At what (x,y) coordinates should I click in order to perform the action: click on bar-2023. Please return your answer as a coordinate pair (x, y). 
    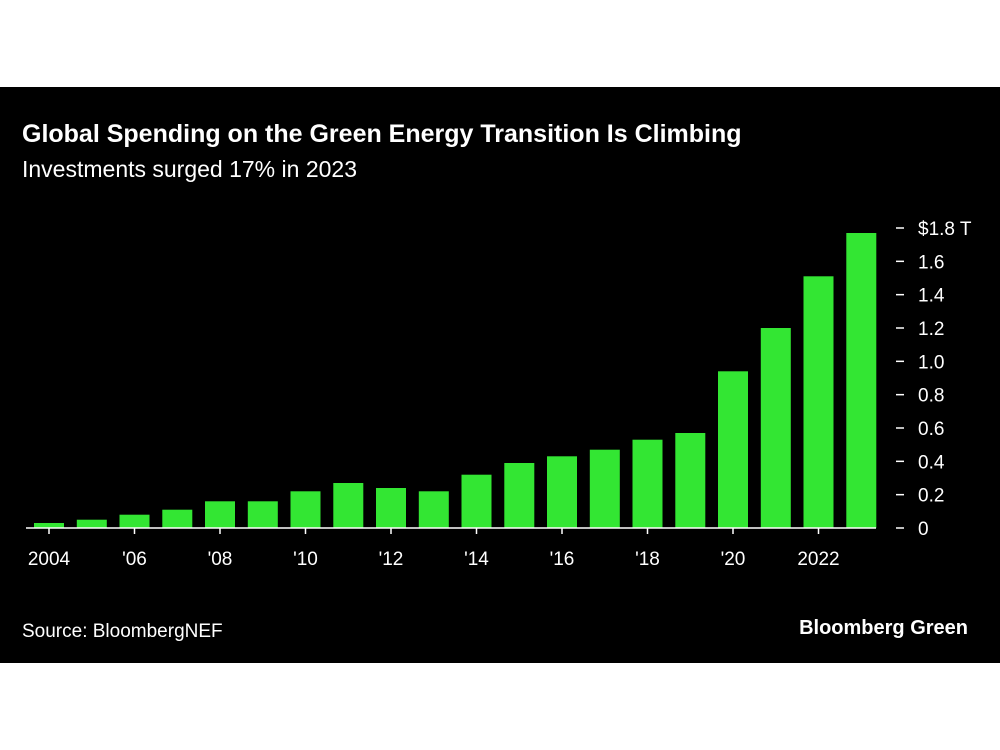
    Looking at the image, I should click on (861, 380).